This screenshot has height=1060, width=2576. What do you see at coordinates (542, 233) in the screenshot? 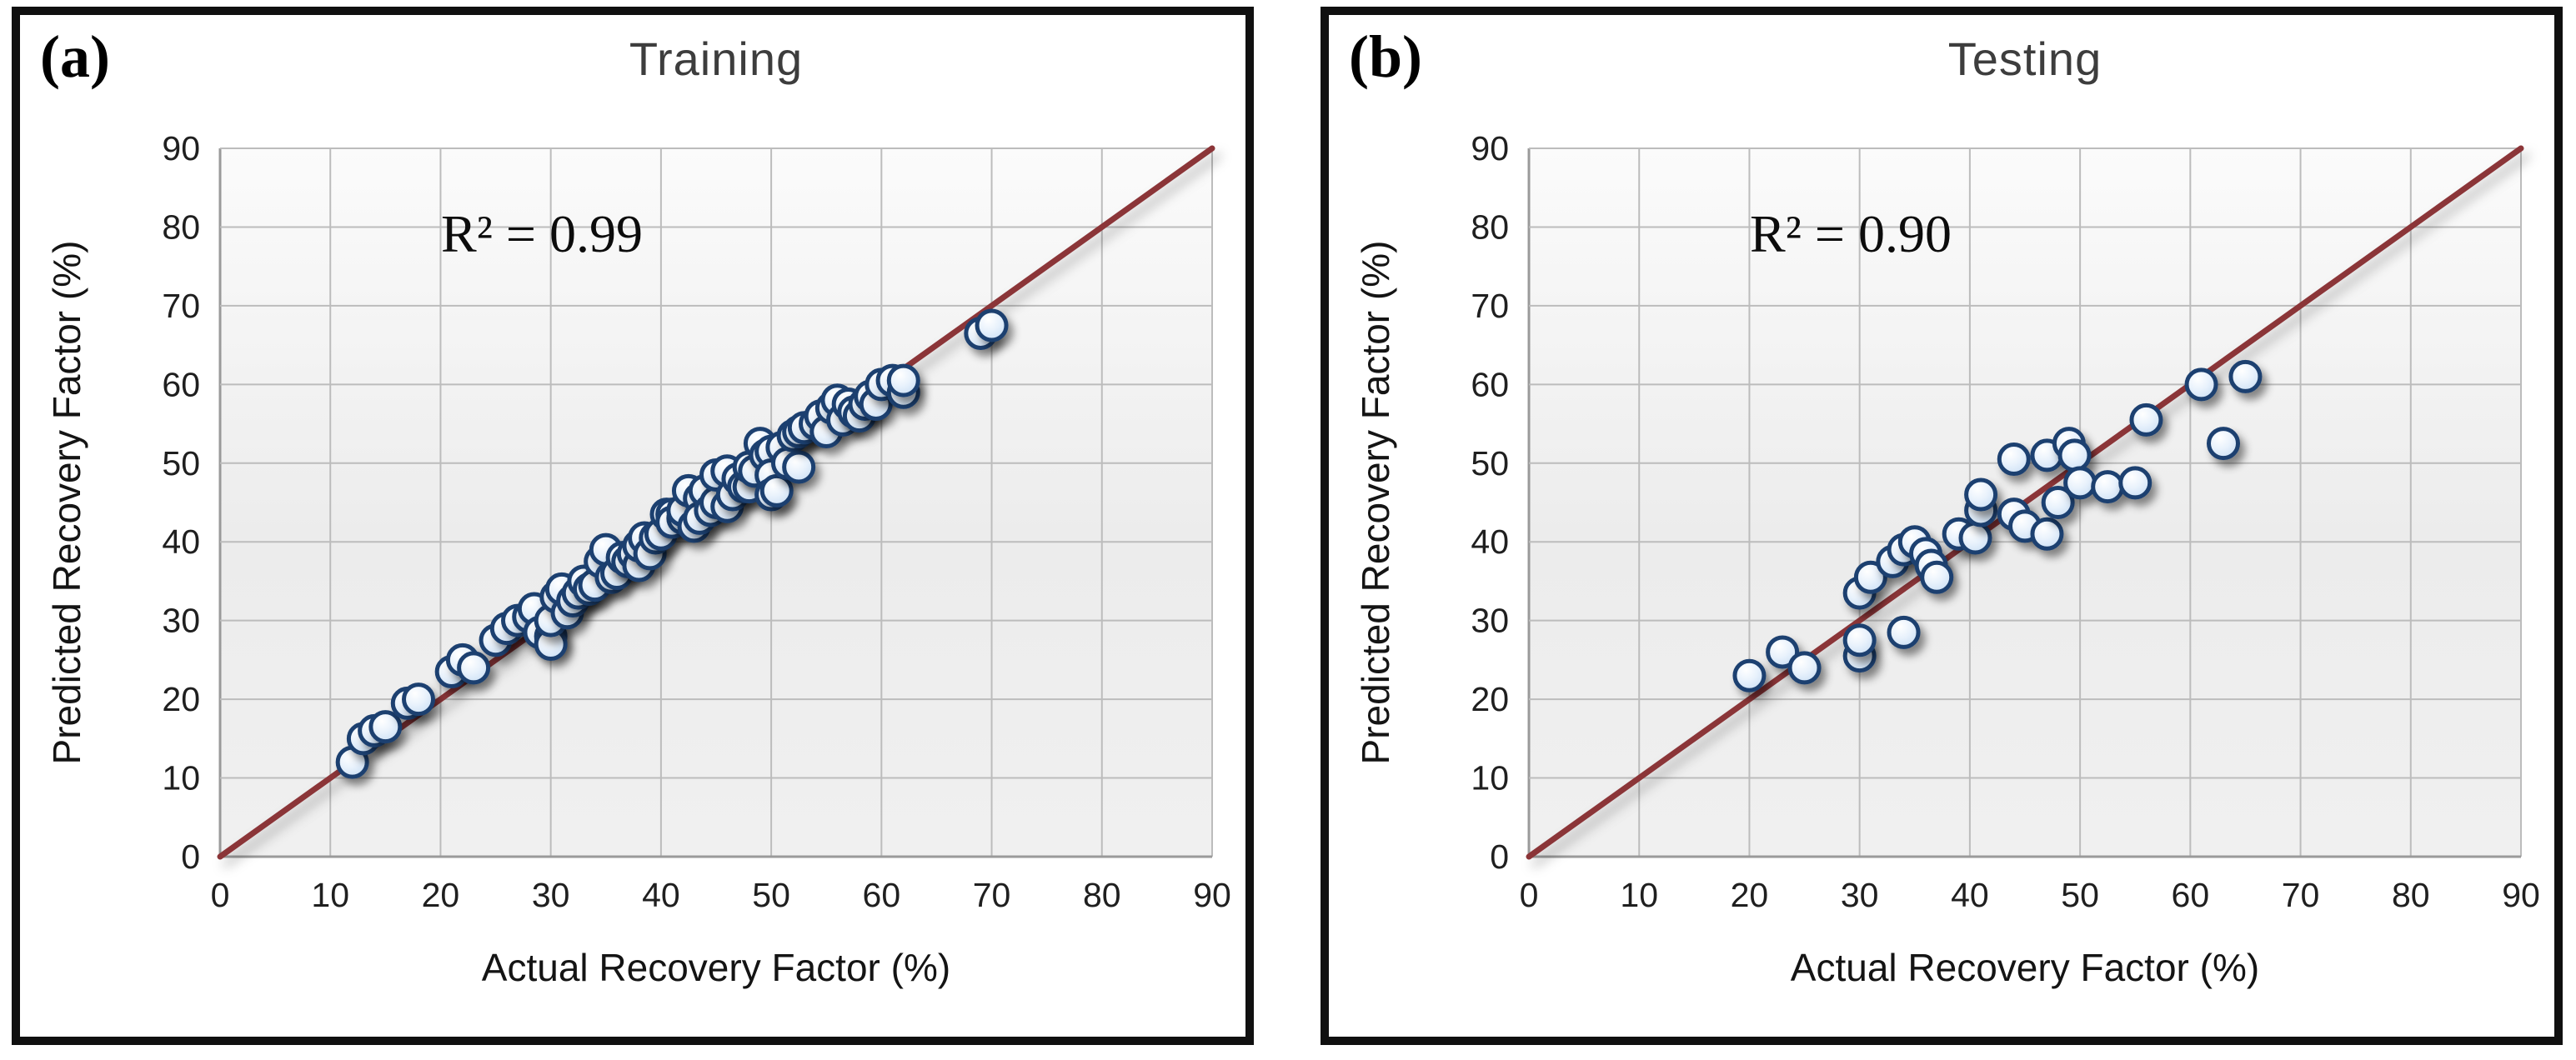
I see `r-squared-annotation-training: R² = 0.99` at bounding box center [542, 233].